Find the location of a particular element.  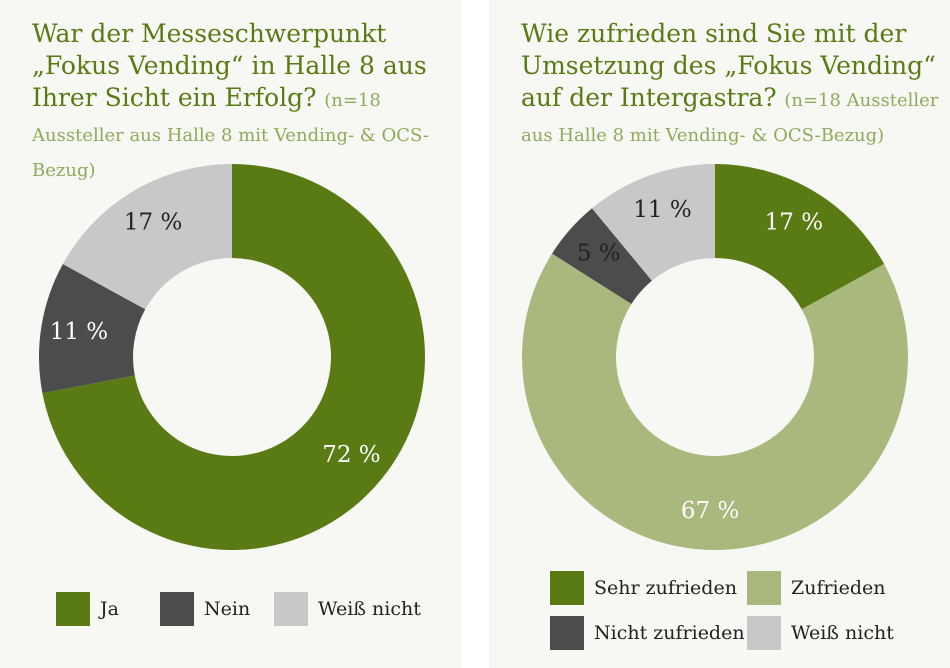

slice-label-weiss-nicht: 11 % is located at coordinates (662, 210).